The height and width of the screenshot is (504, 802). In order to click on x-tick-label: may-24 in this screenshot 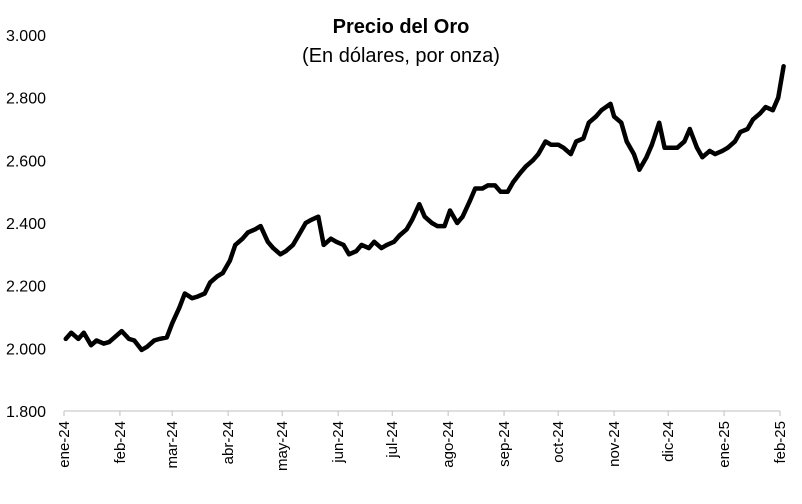, I will do `click(282, 446)`.